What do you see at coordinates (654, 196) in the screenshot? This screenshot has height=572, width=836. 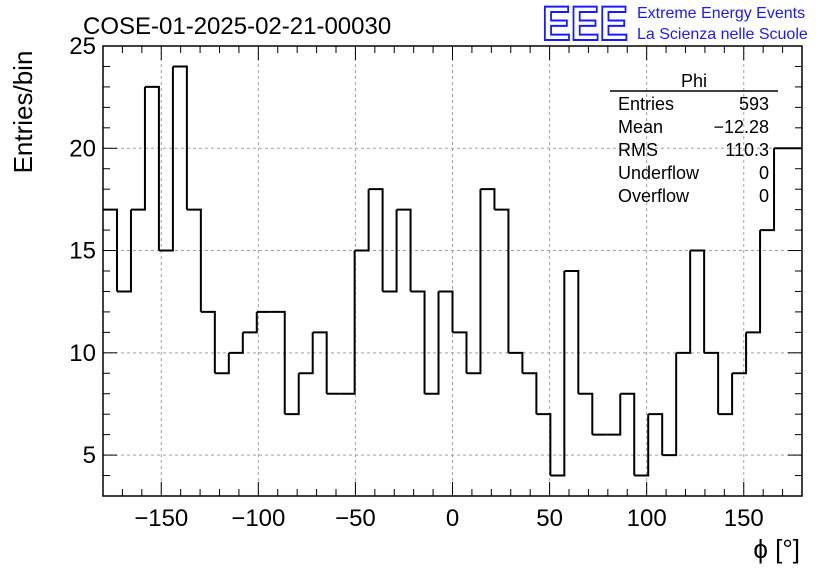 I see `stats-label-overflow: Overflow` at bounding box center [654, 196].